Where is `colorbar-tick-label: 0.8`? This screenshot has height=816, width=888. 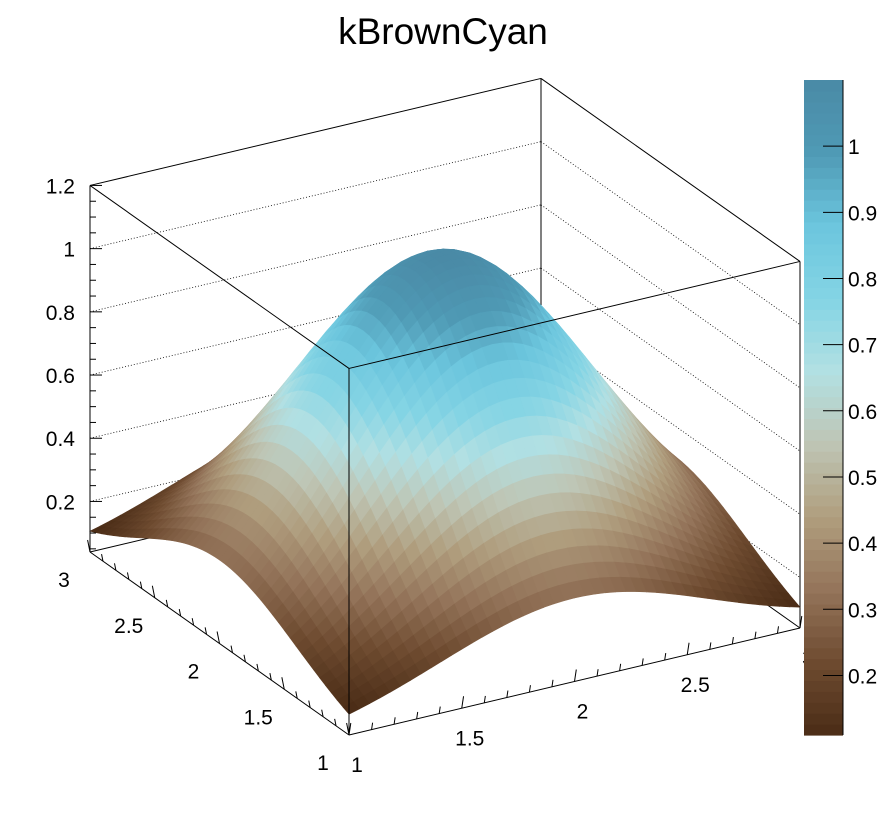
colorbar-tick-label: 0.8 is located at coordinates (862, 279).